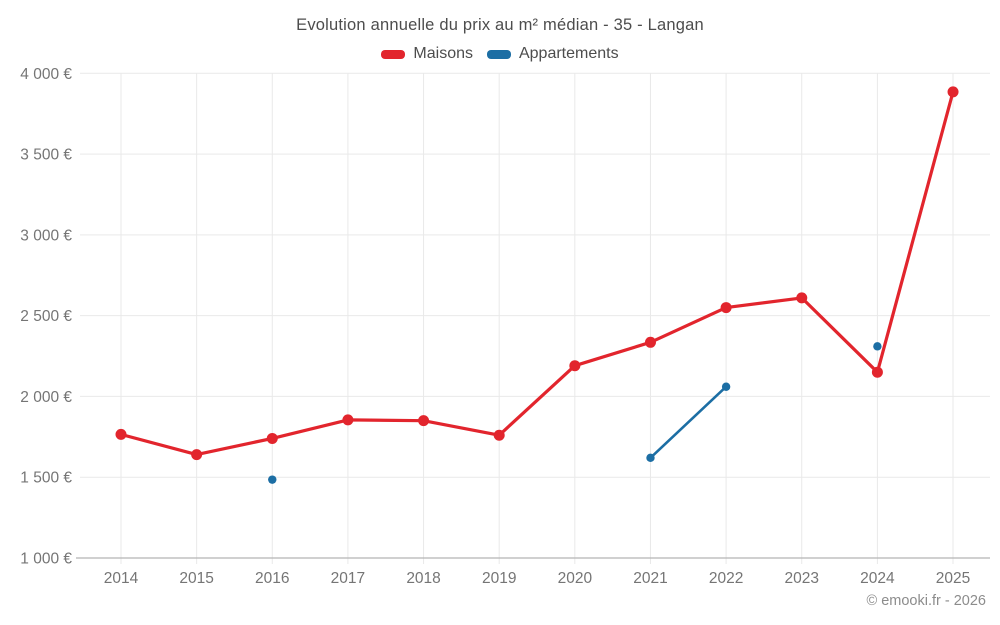  Describe the element at coordinates (46, 397) in the screenshot. I see `y-tick-label-2000: 2 000 €` at that location.